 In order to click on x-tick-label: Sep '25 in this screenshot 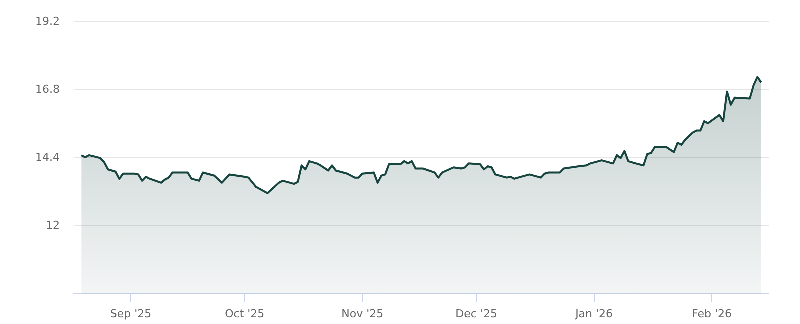, I will do `click(131, 313)`.